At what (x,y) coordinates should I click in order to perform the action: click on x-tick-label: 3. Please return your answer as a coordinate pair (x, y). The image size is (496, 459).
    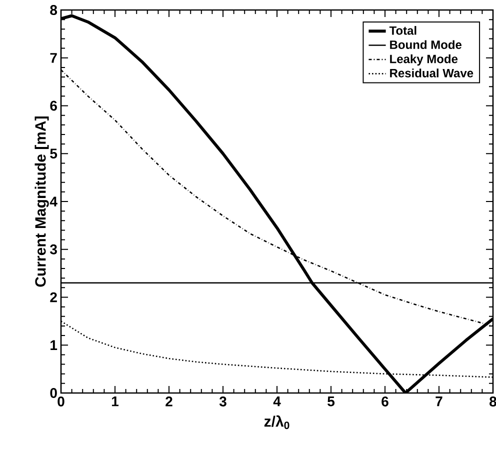
    Looking at the image, I should click on (222, 401).